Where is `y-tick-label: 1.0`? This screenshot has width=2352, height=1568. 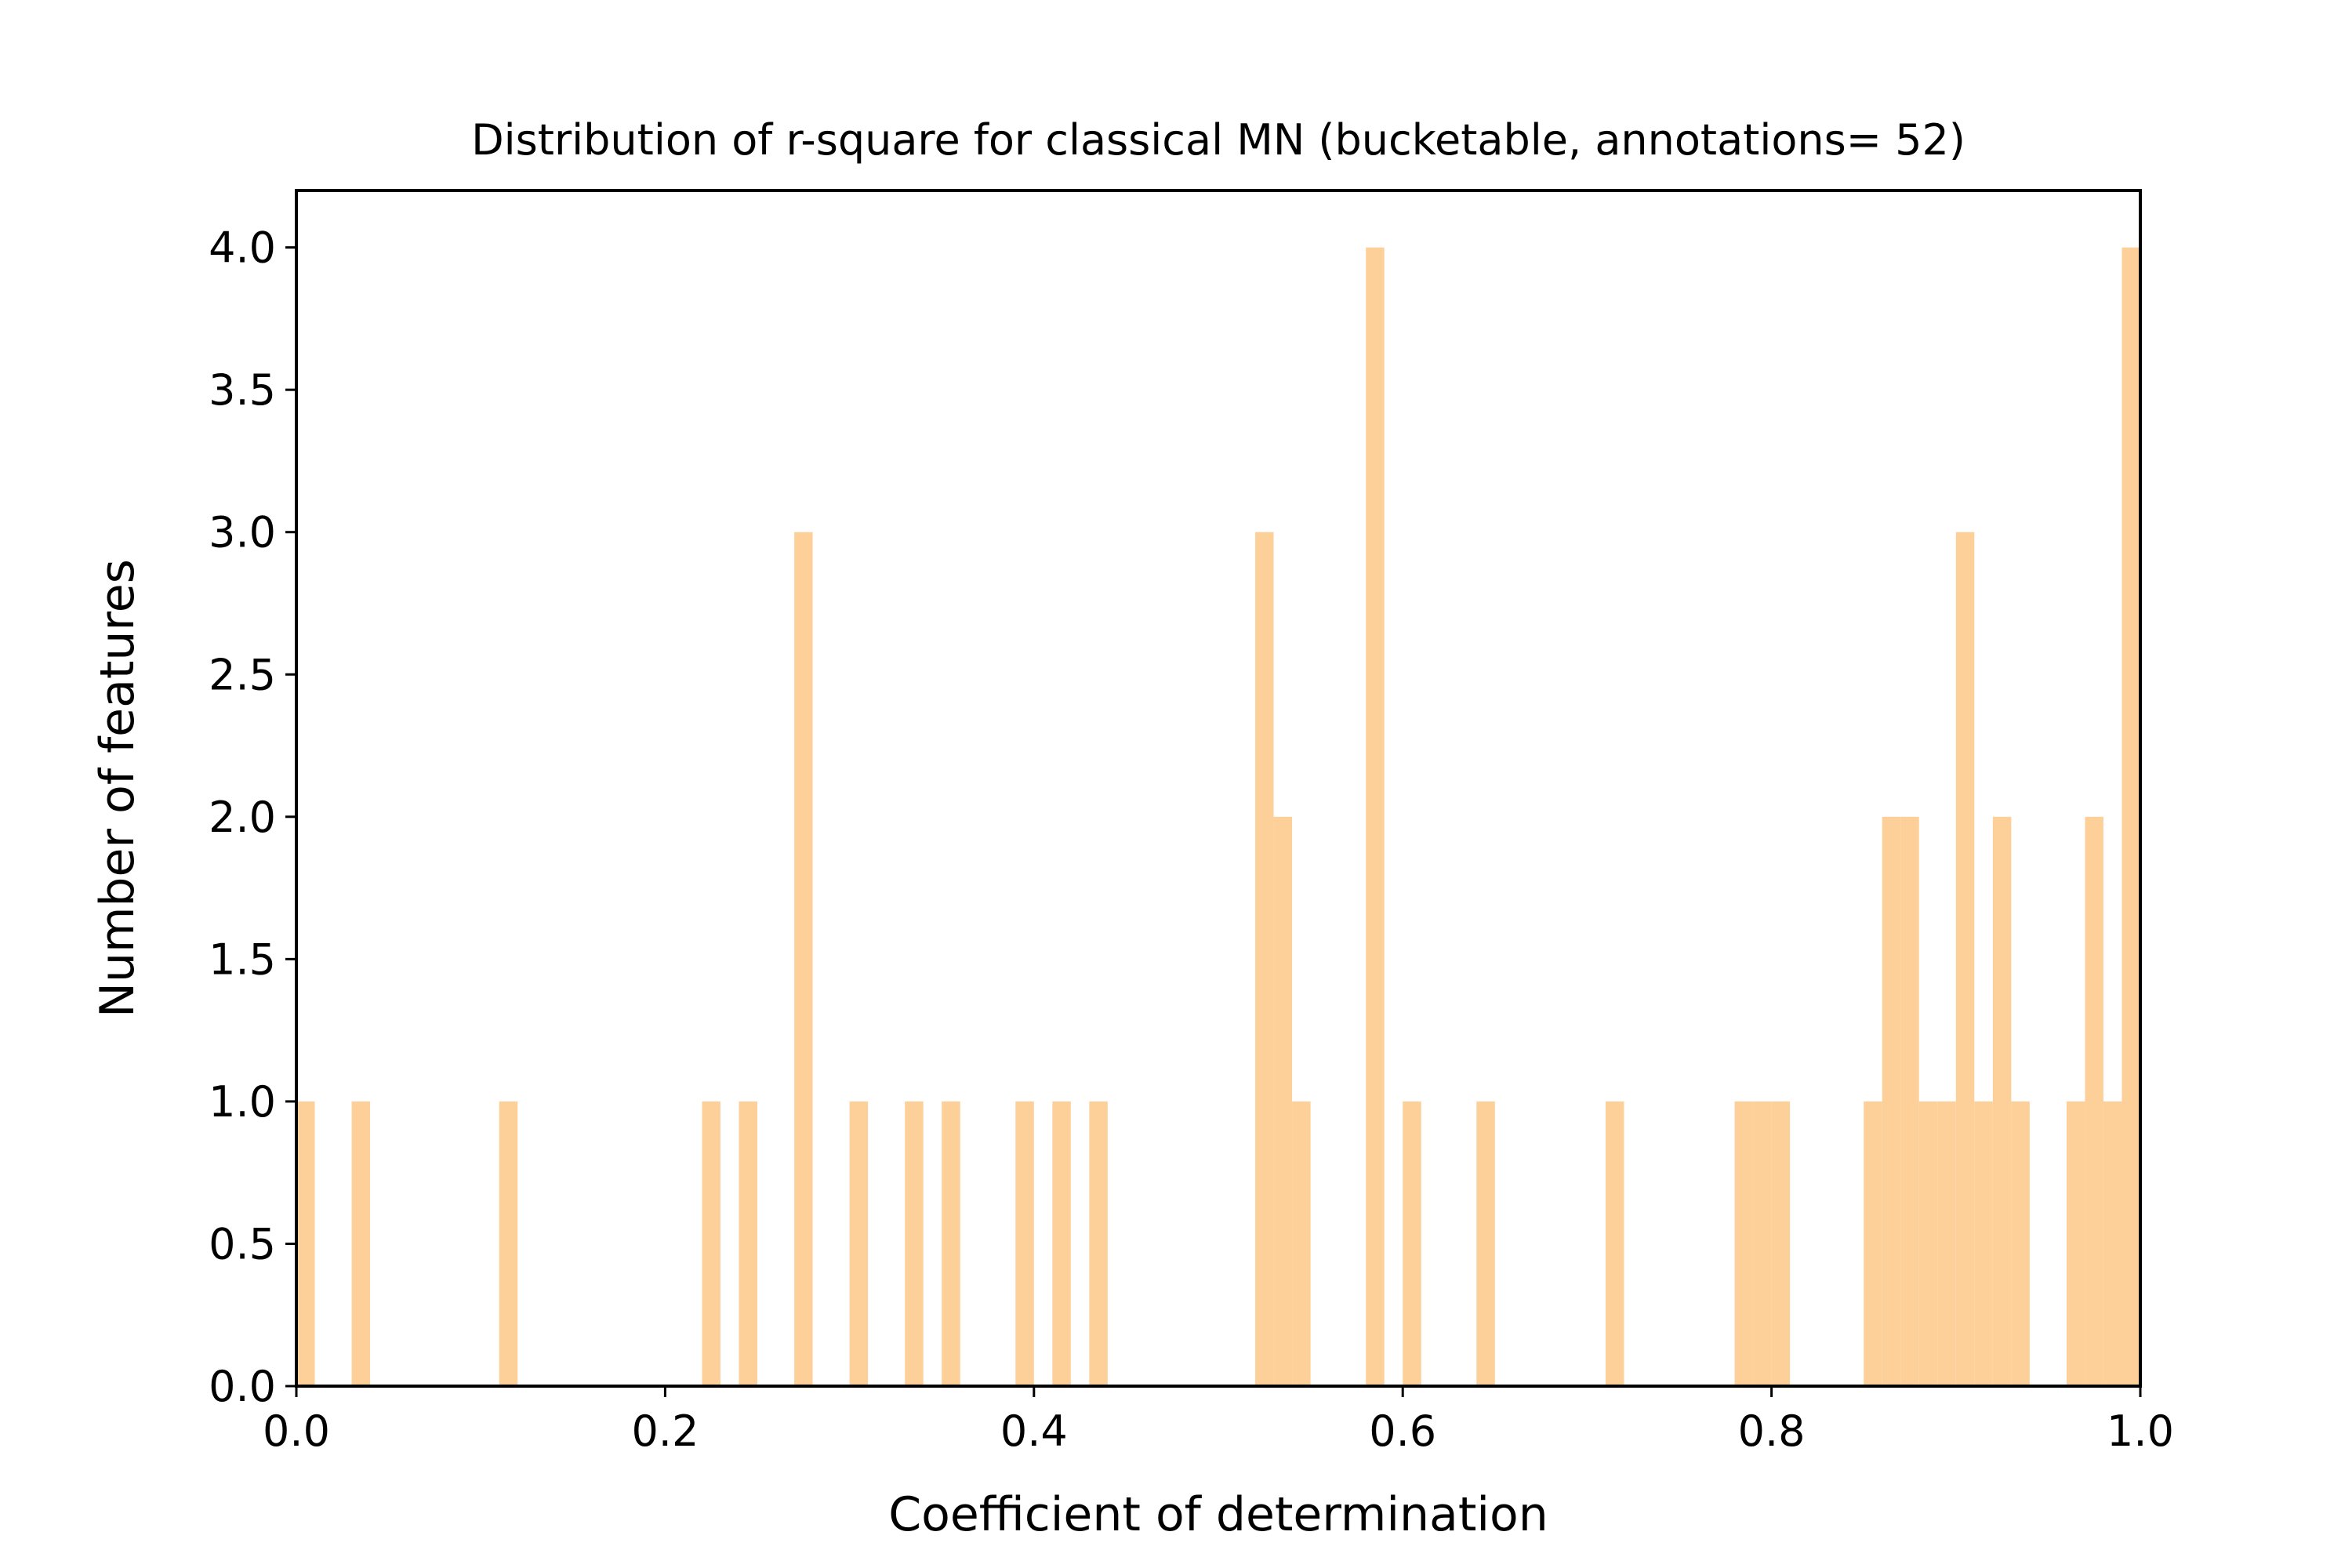 y-tick-label: 1.0 is located at coordinates (242, 1102).